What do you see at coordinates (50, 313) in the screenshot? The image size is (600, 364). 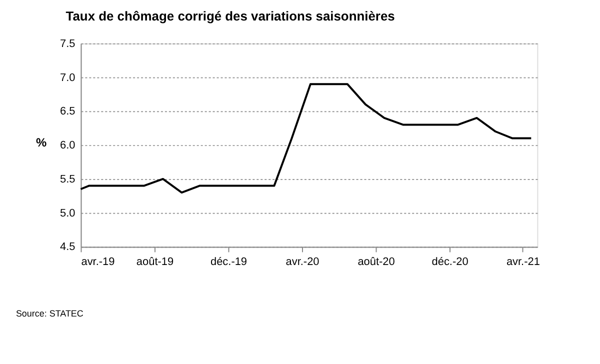 I see `source-note: Source: STATEC` at bounding box center [50, 313].